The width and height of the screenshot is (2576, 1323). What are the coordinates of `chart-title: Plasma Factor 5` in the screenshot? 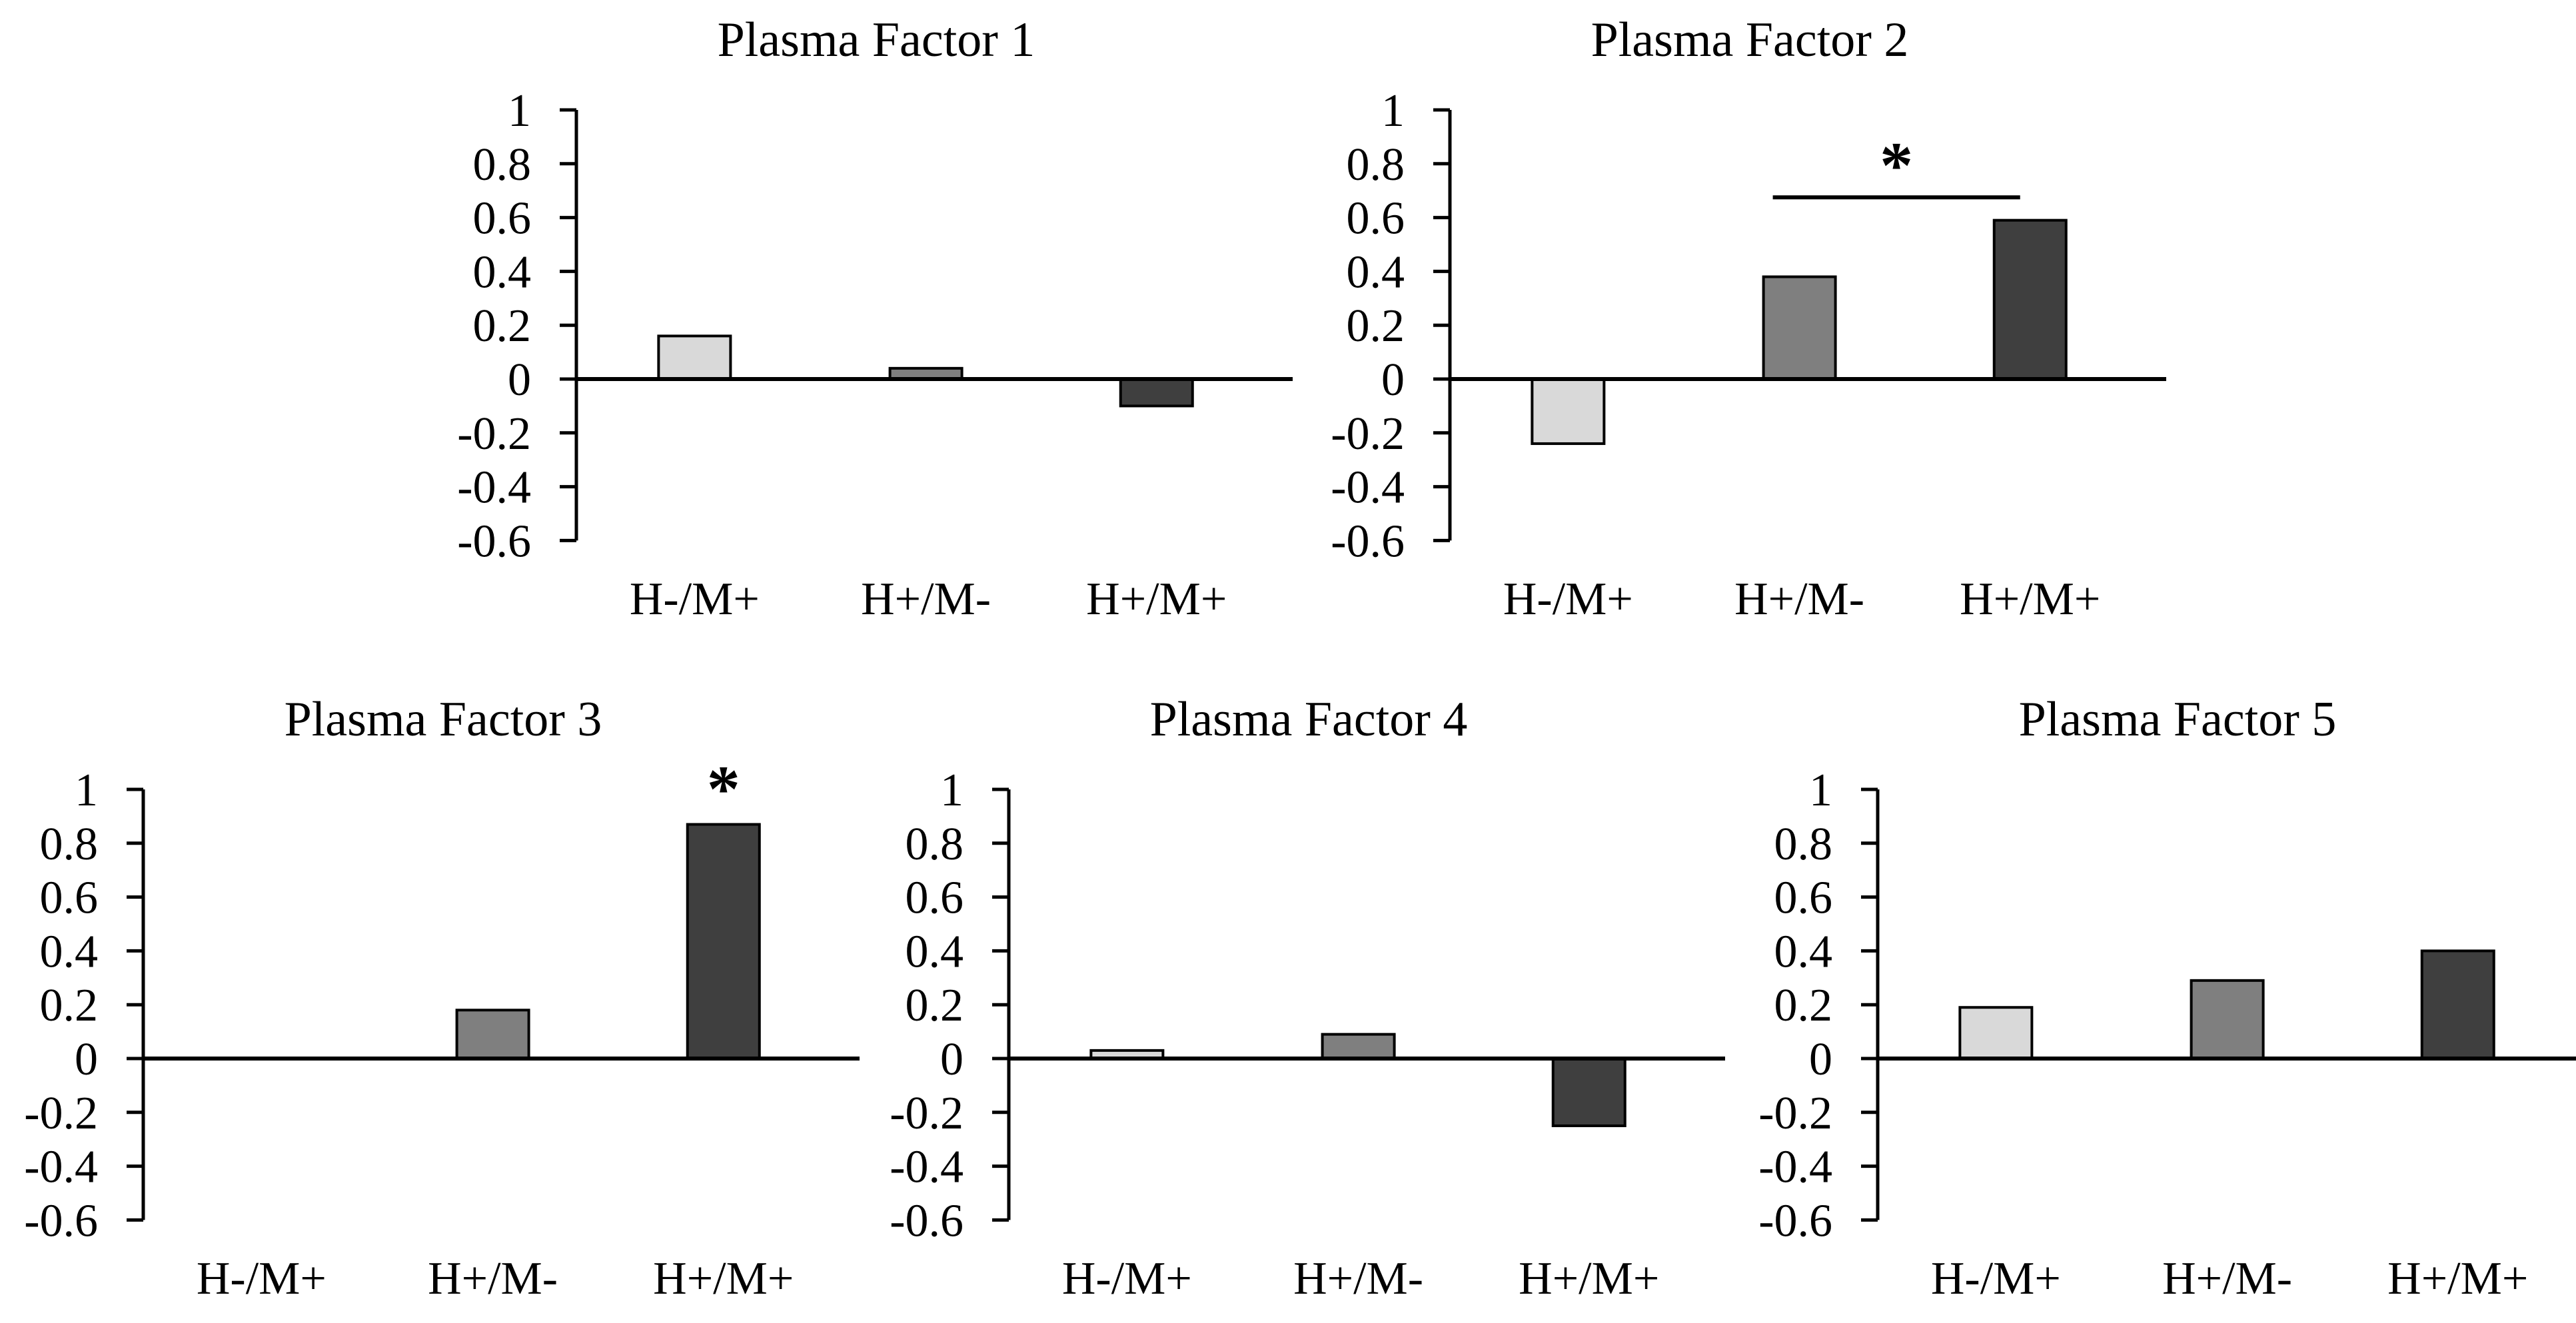 It's located at (2178, 719).